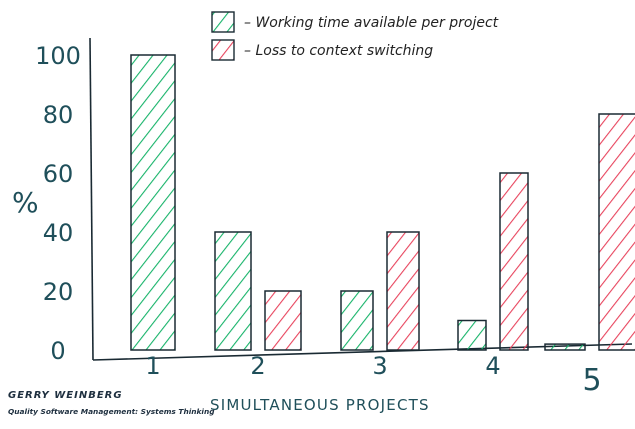 Image resolution: width=635 pixels, height=429 pixels. What do you see at coordinates (223, 50) in the screenshot?
I see `legend-swatch-loss` at bounding box center [223, 50].